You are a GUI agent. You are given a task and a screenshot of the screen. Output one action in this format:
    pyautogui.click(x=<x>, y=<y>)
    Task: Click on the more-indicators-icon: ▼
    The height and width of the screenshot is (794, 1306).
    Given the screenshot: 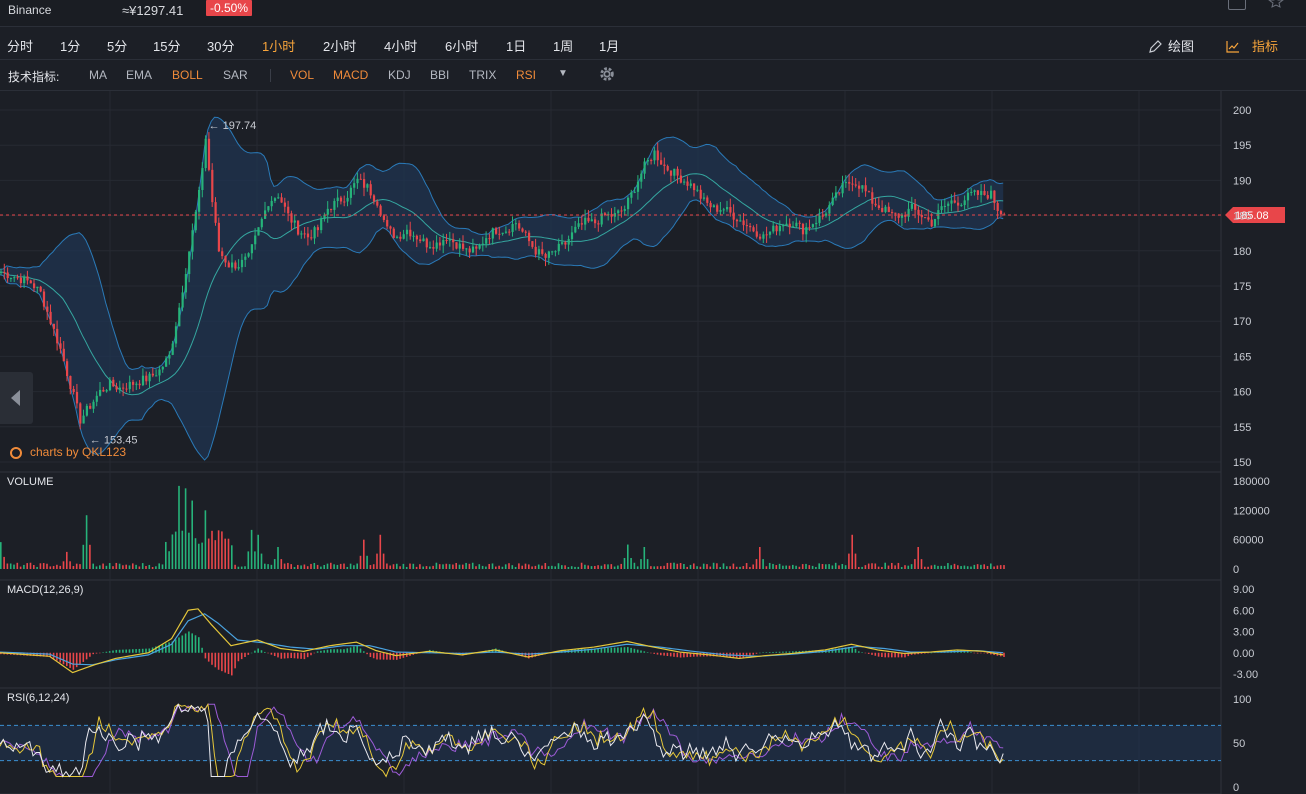 What is the action you would take?
    pyautogui.click(x=563, y=73)
    